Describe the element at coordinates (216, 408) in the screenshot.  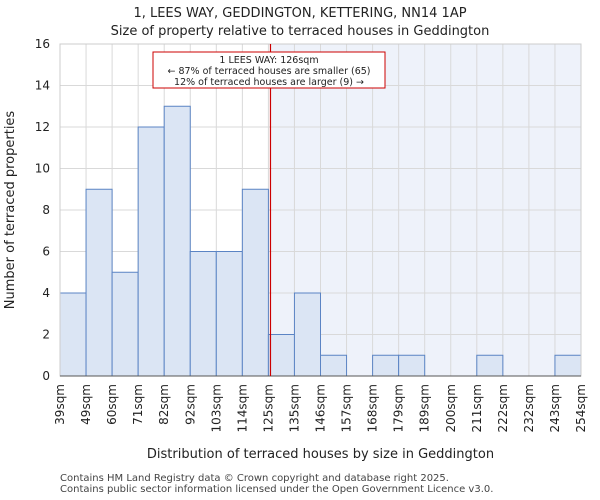
I see `x-tick-label: 103sqm` at that location.